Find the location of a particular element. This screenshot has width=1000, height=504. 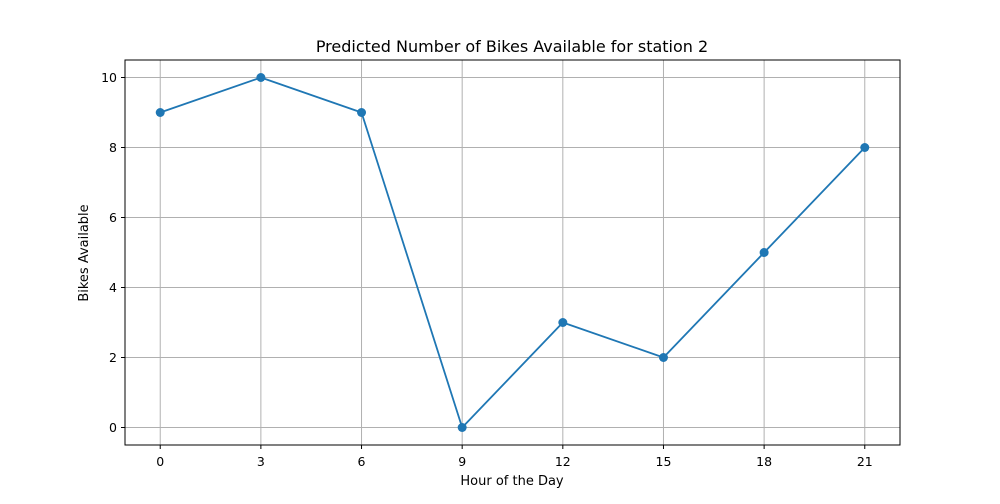

x-axis-ticks: 0 3 6 9 12 15 18 21 is located at coordinates (514, 457).